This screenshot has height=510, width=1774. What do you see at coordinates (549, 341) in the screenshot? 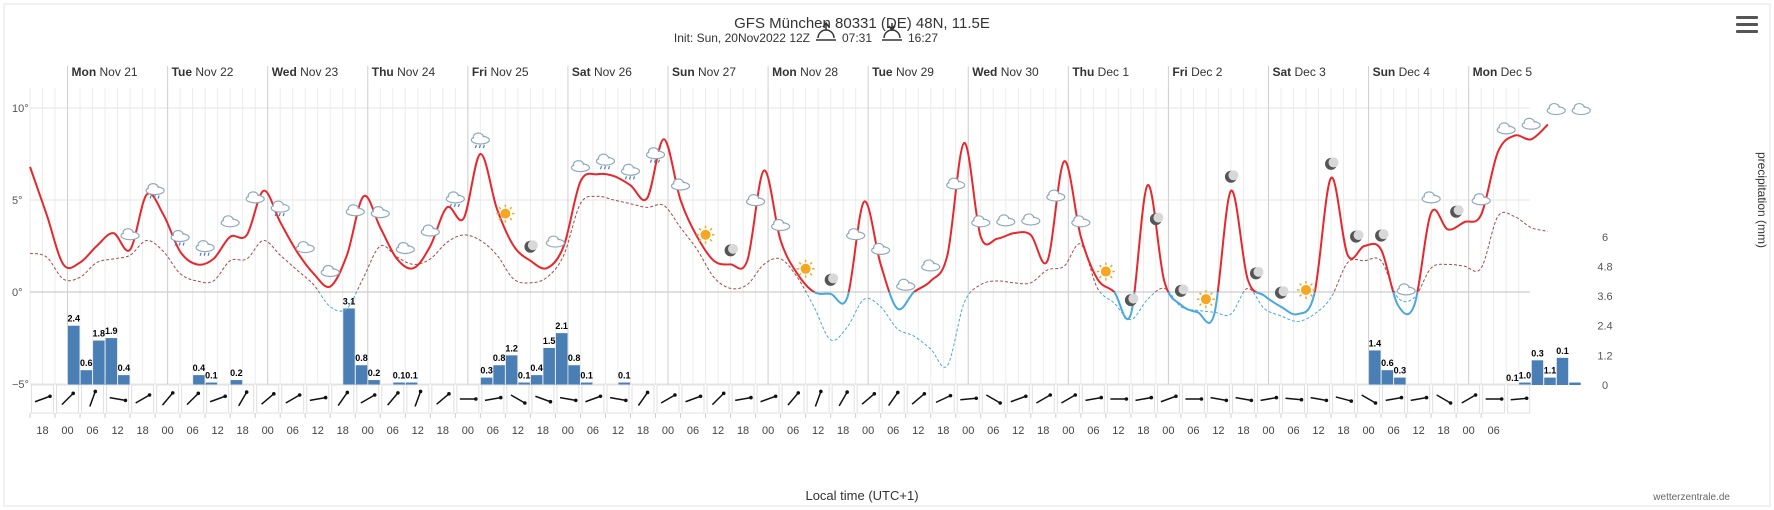
I see `precip-value-label: 1.5` at bounding box center [549, 341].